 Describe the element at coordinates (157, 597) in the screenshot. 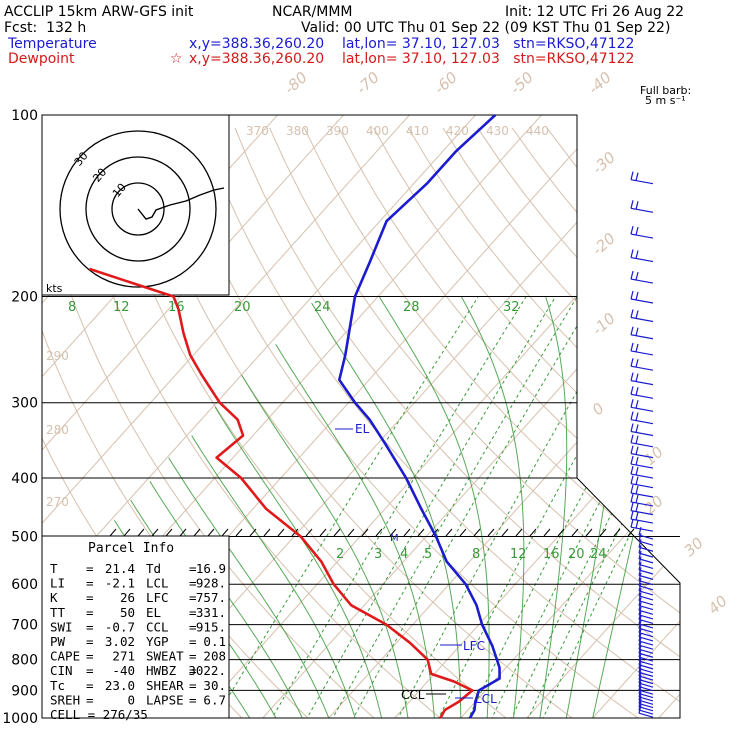

I see `index-name: LFC` at that location.